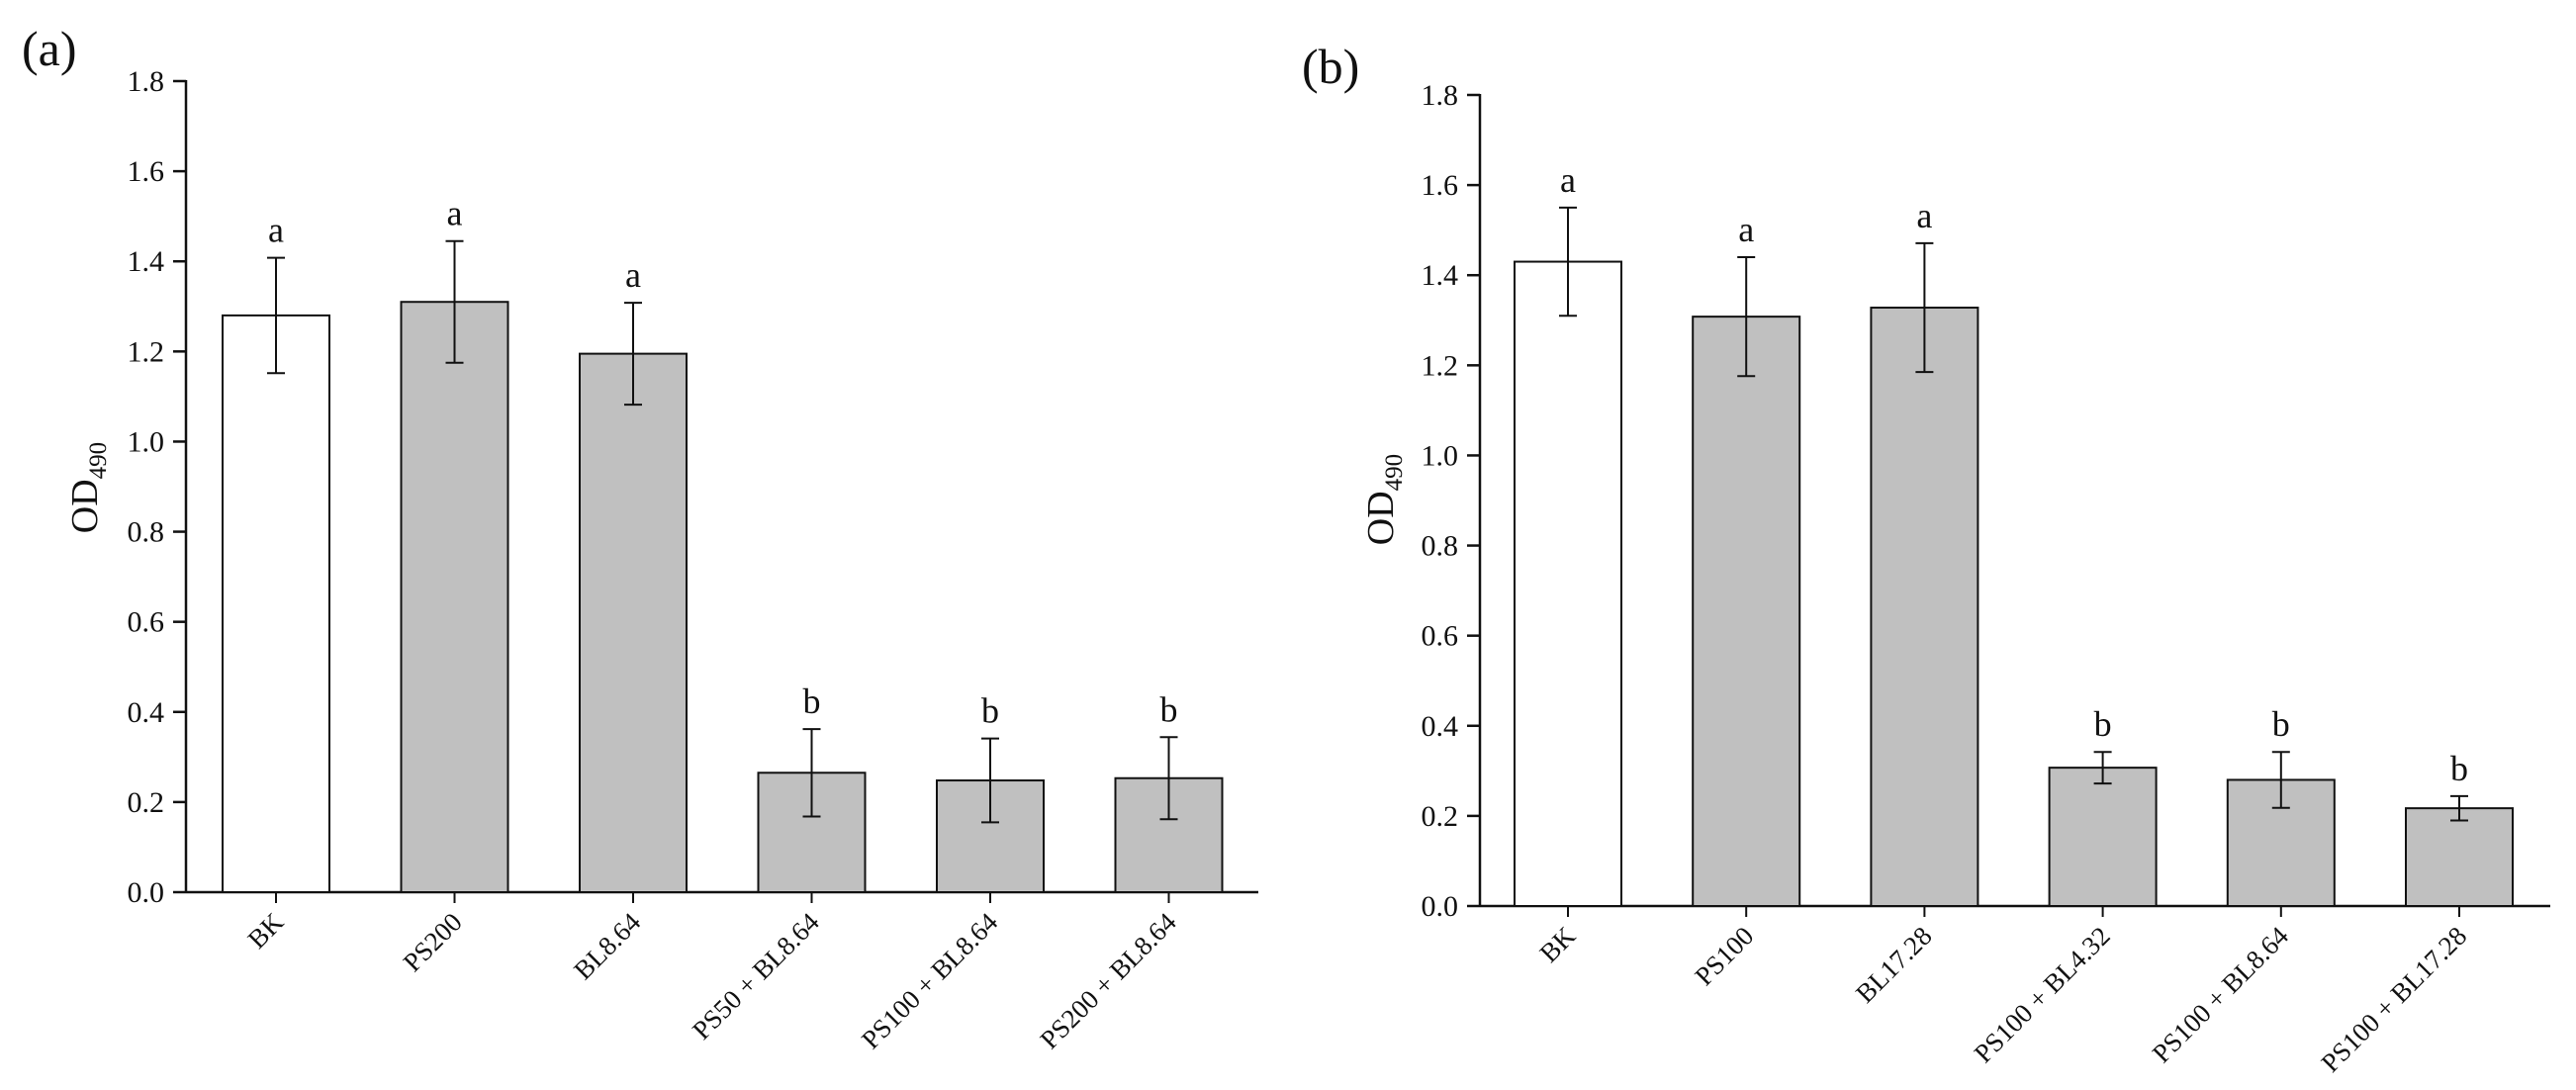  What do you see at coordinates (433, 942) in the screenshot?
I see `category-label: PS200` at bounding box center [433, 942].